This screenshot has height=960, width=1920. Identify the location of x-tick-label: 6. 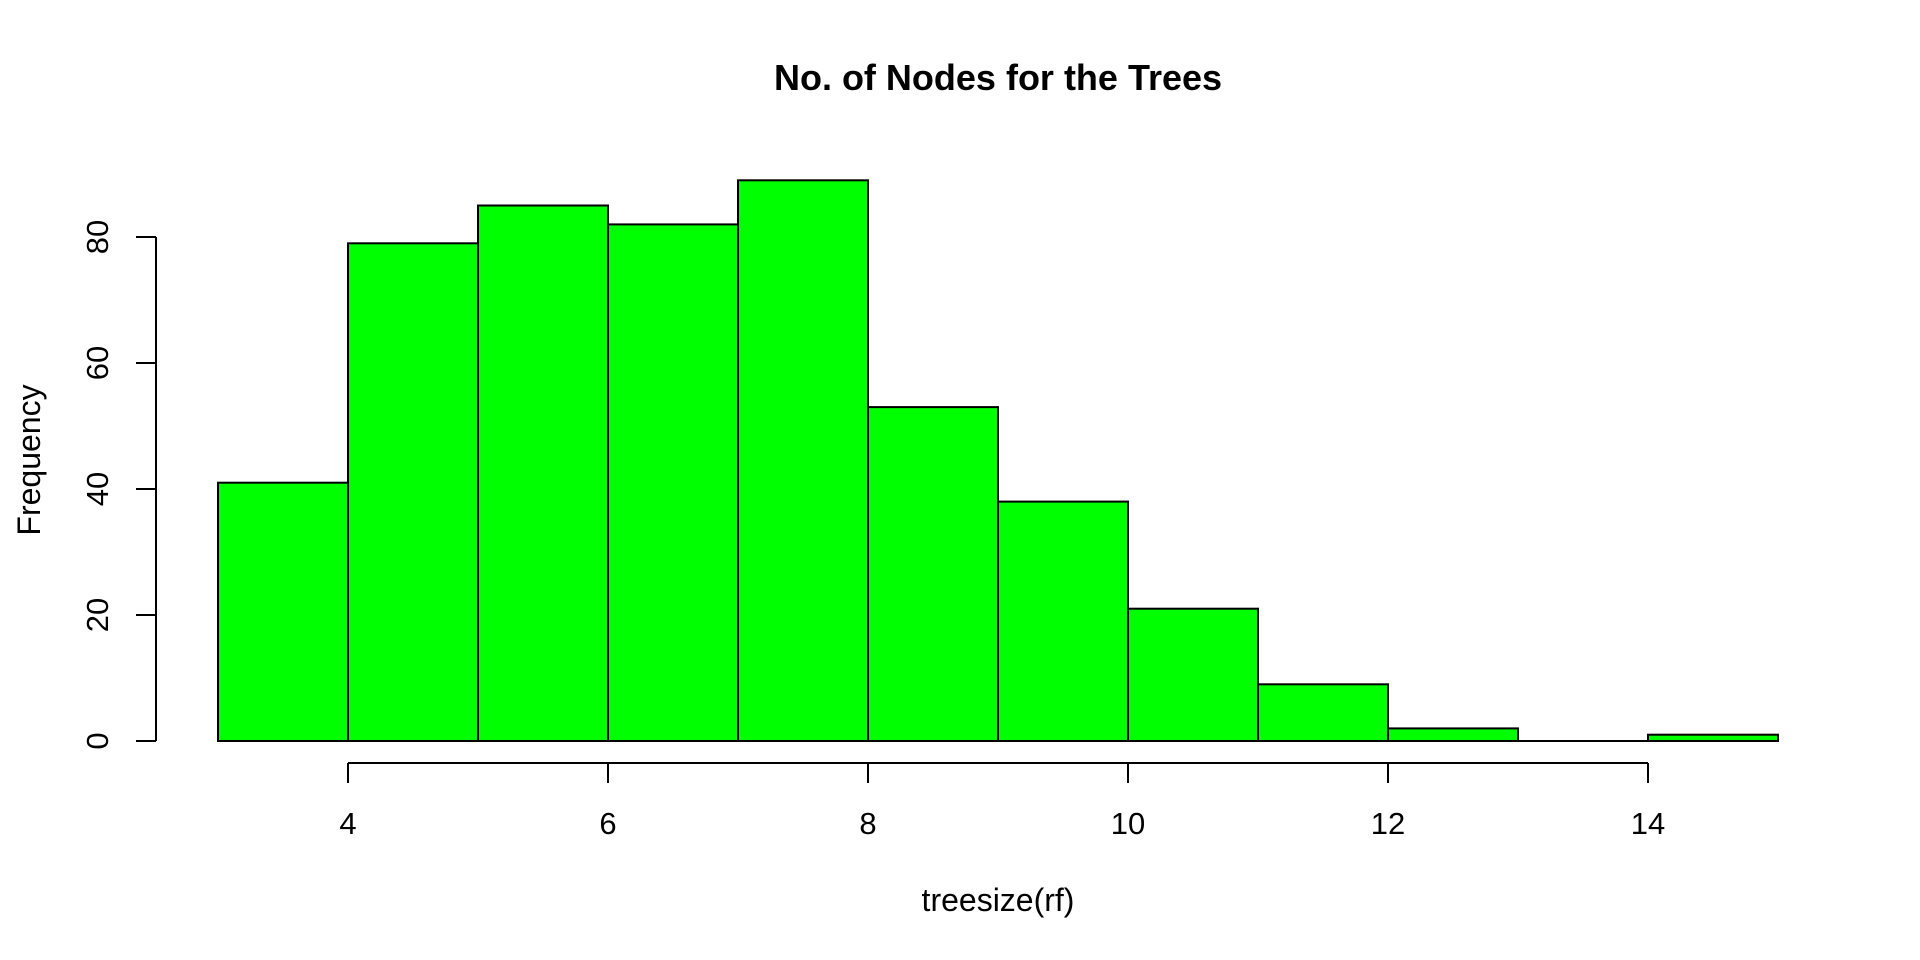
(607, 823).